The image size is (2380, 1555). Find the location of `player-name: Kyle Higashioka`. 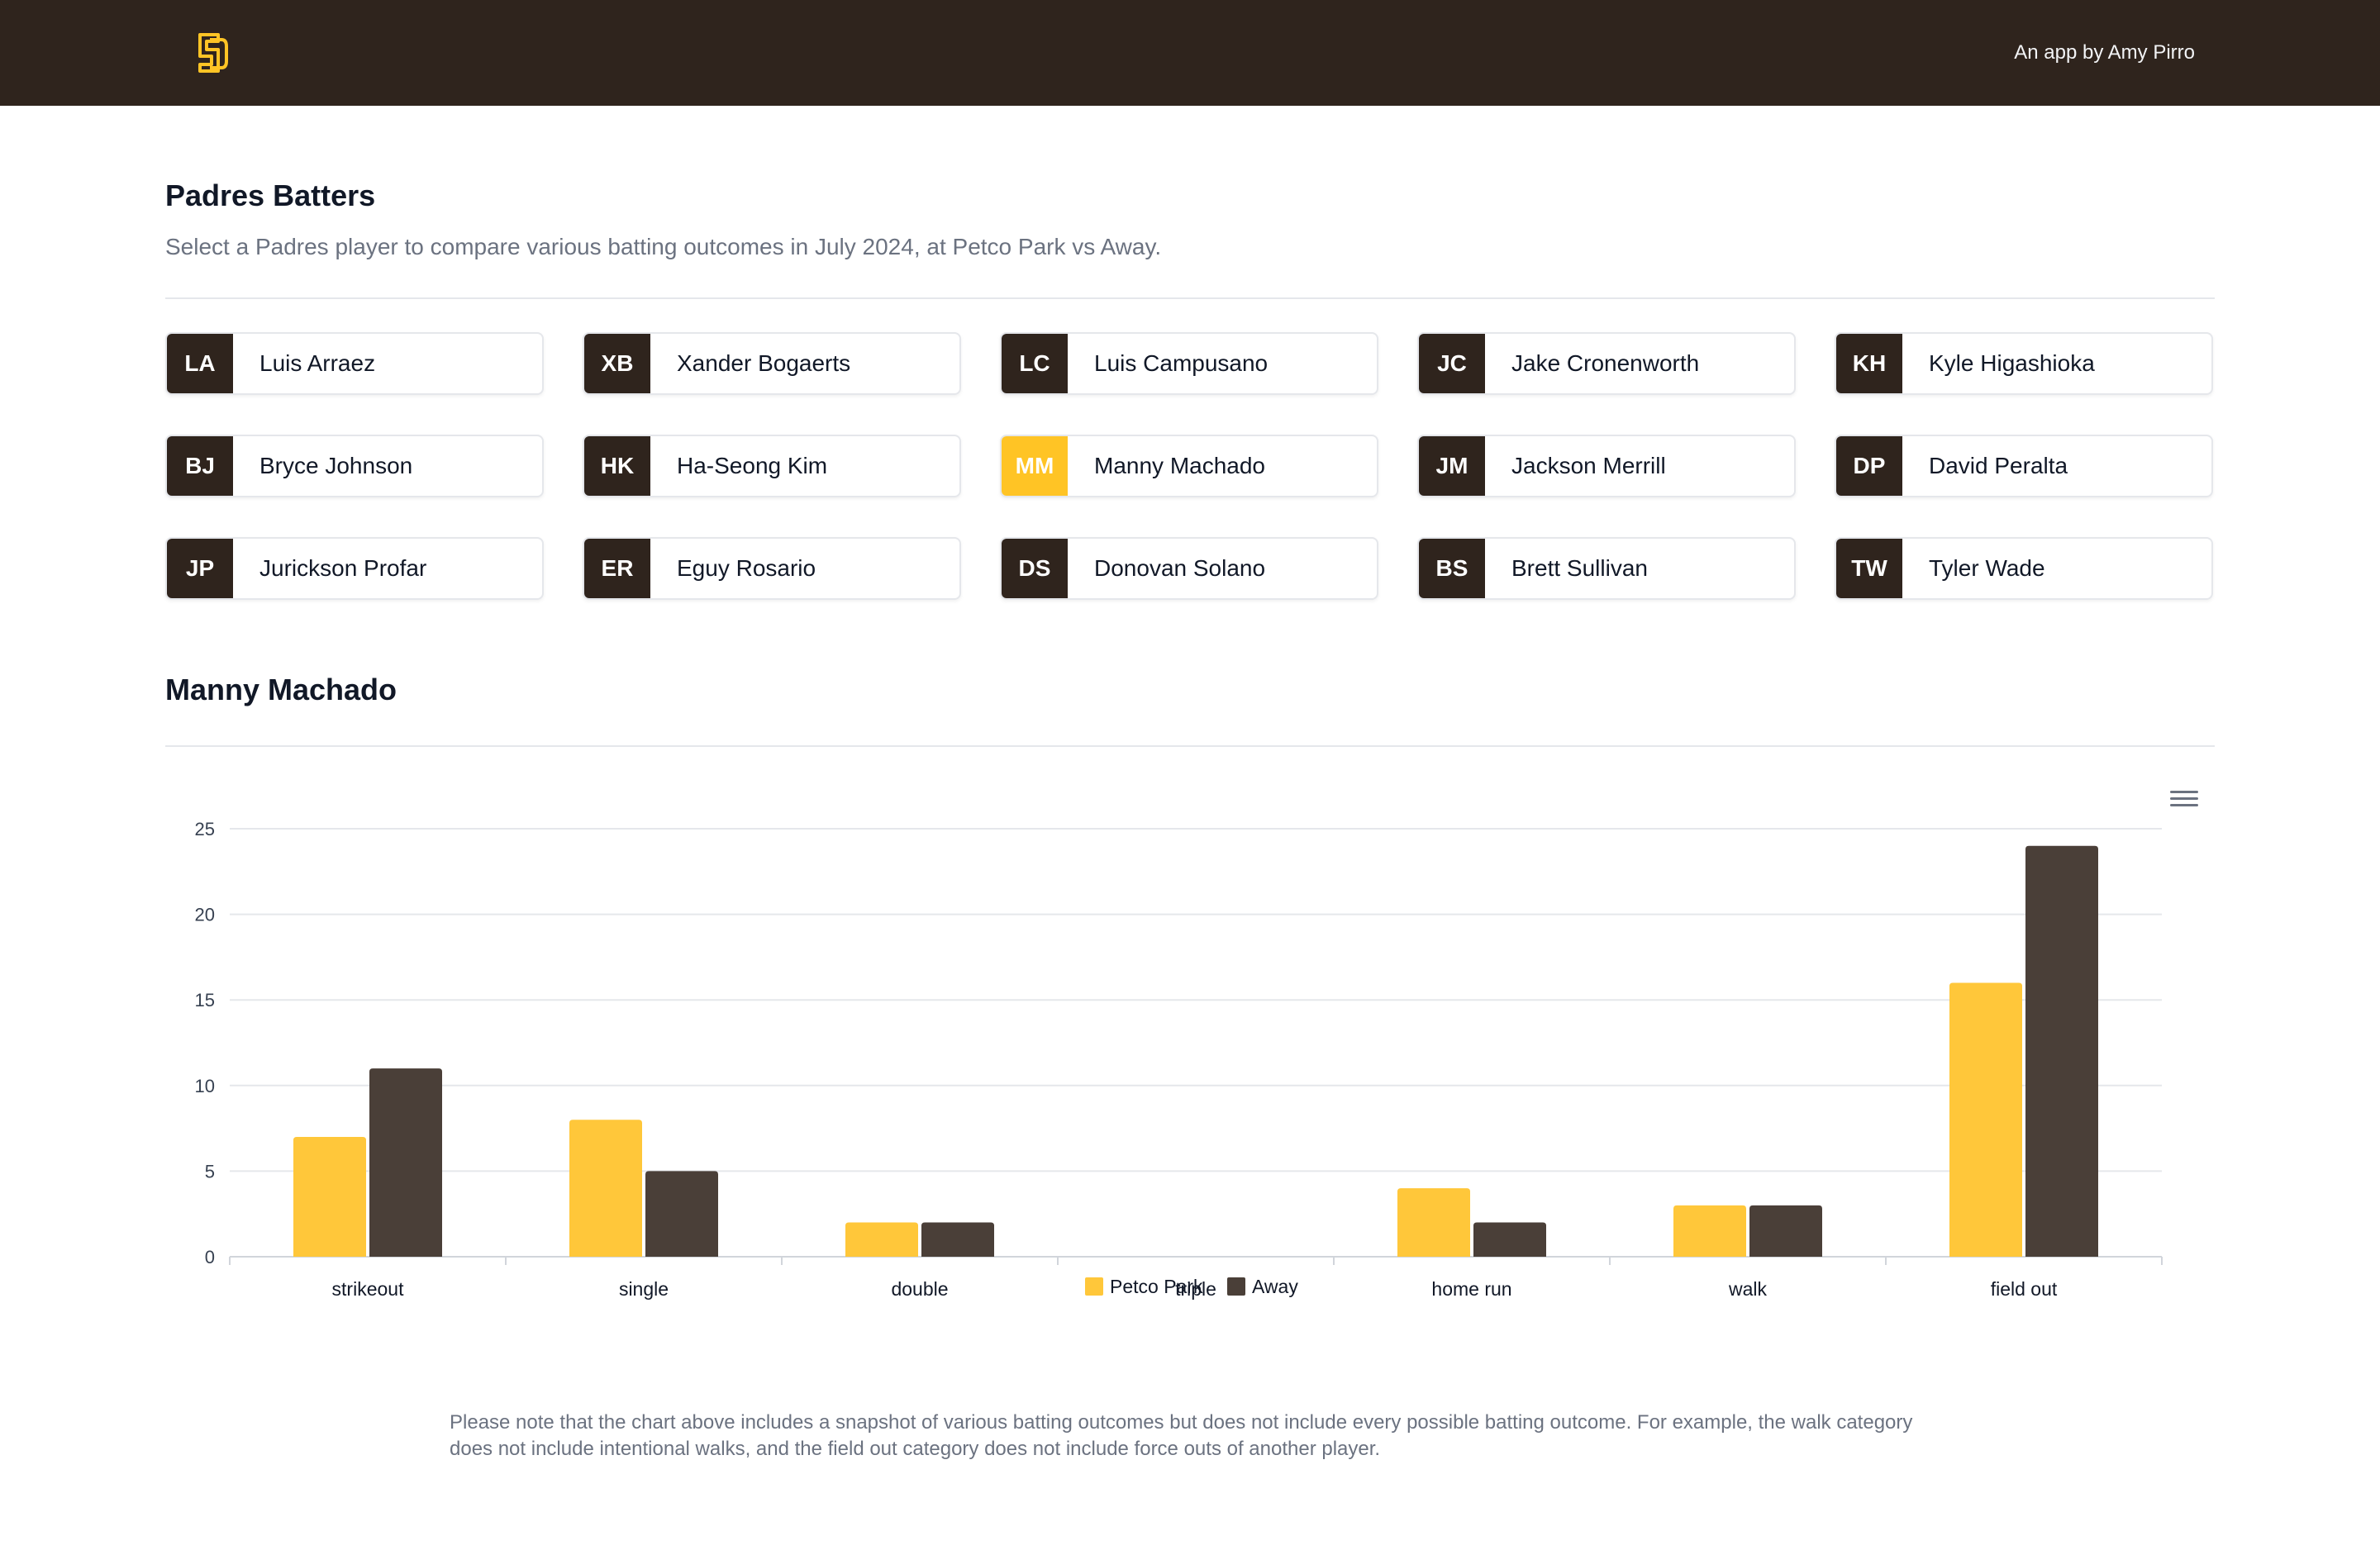

player-name: Kyle Higashioka is located at coordinates (2012, 363).